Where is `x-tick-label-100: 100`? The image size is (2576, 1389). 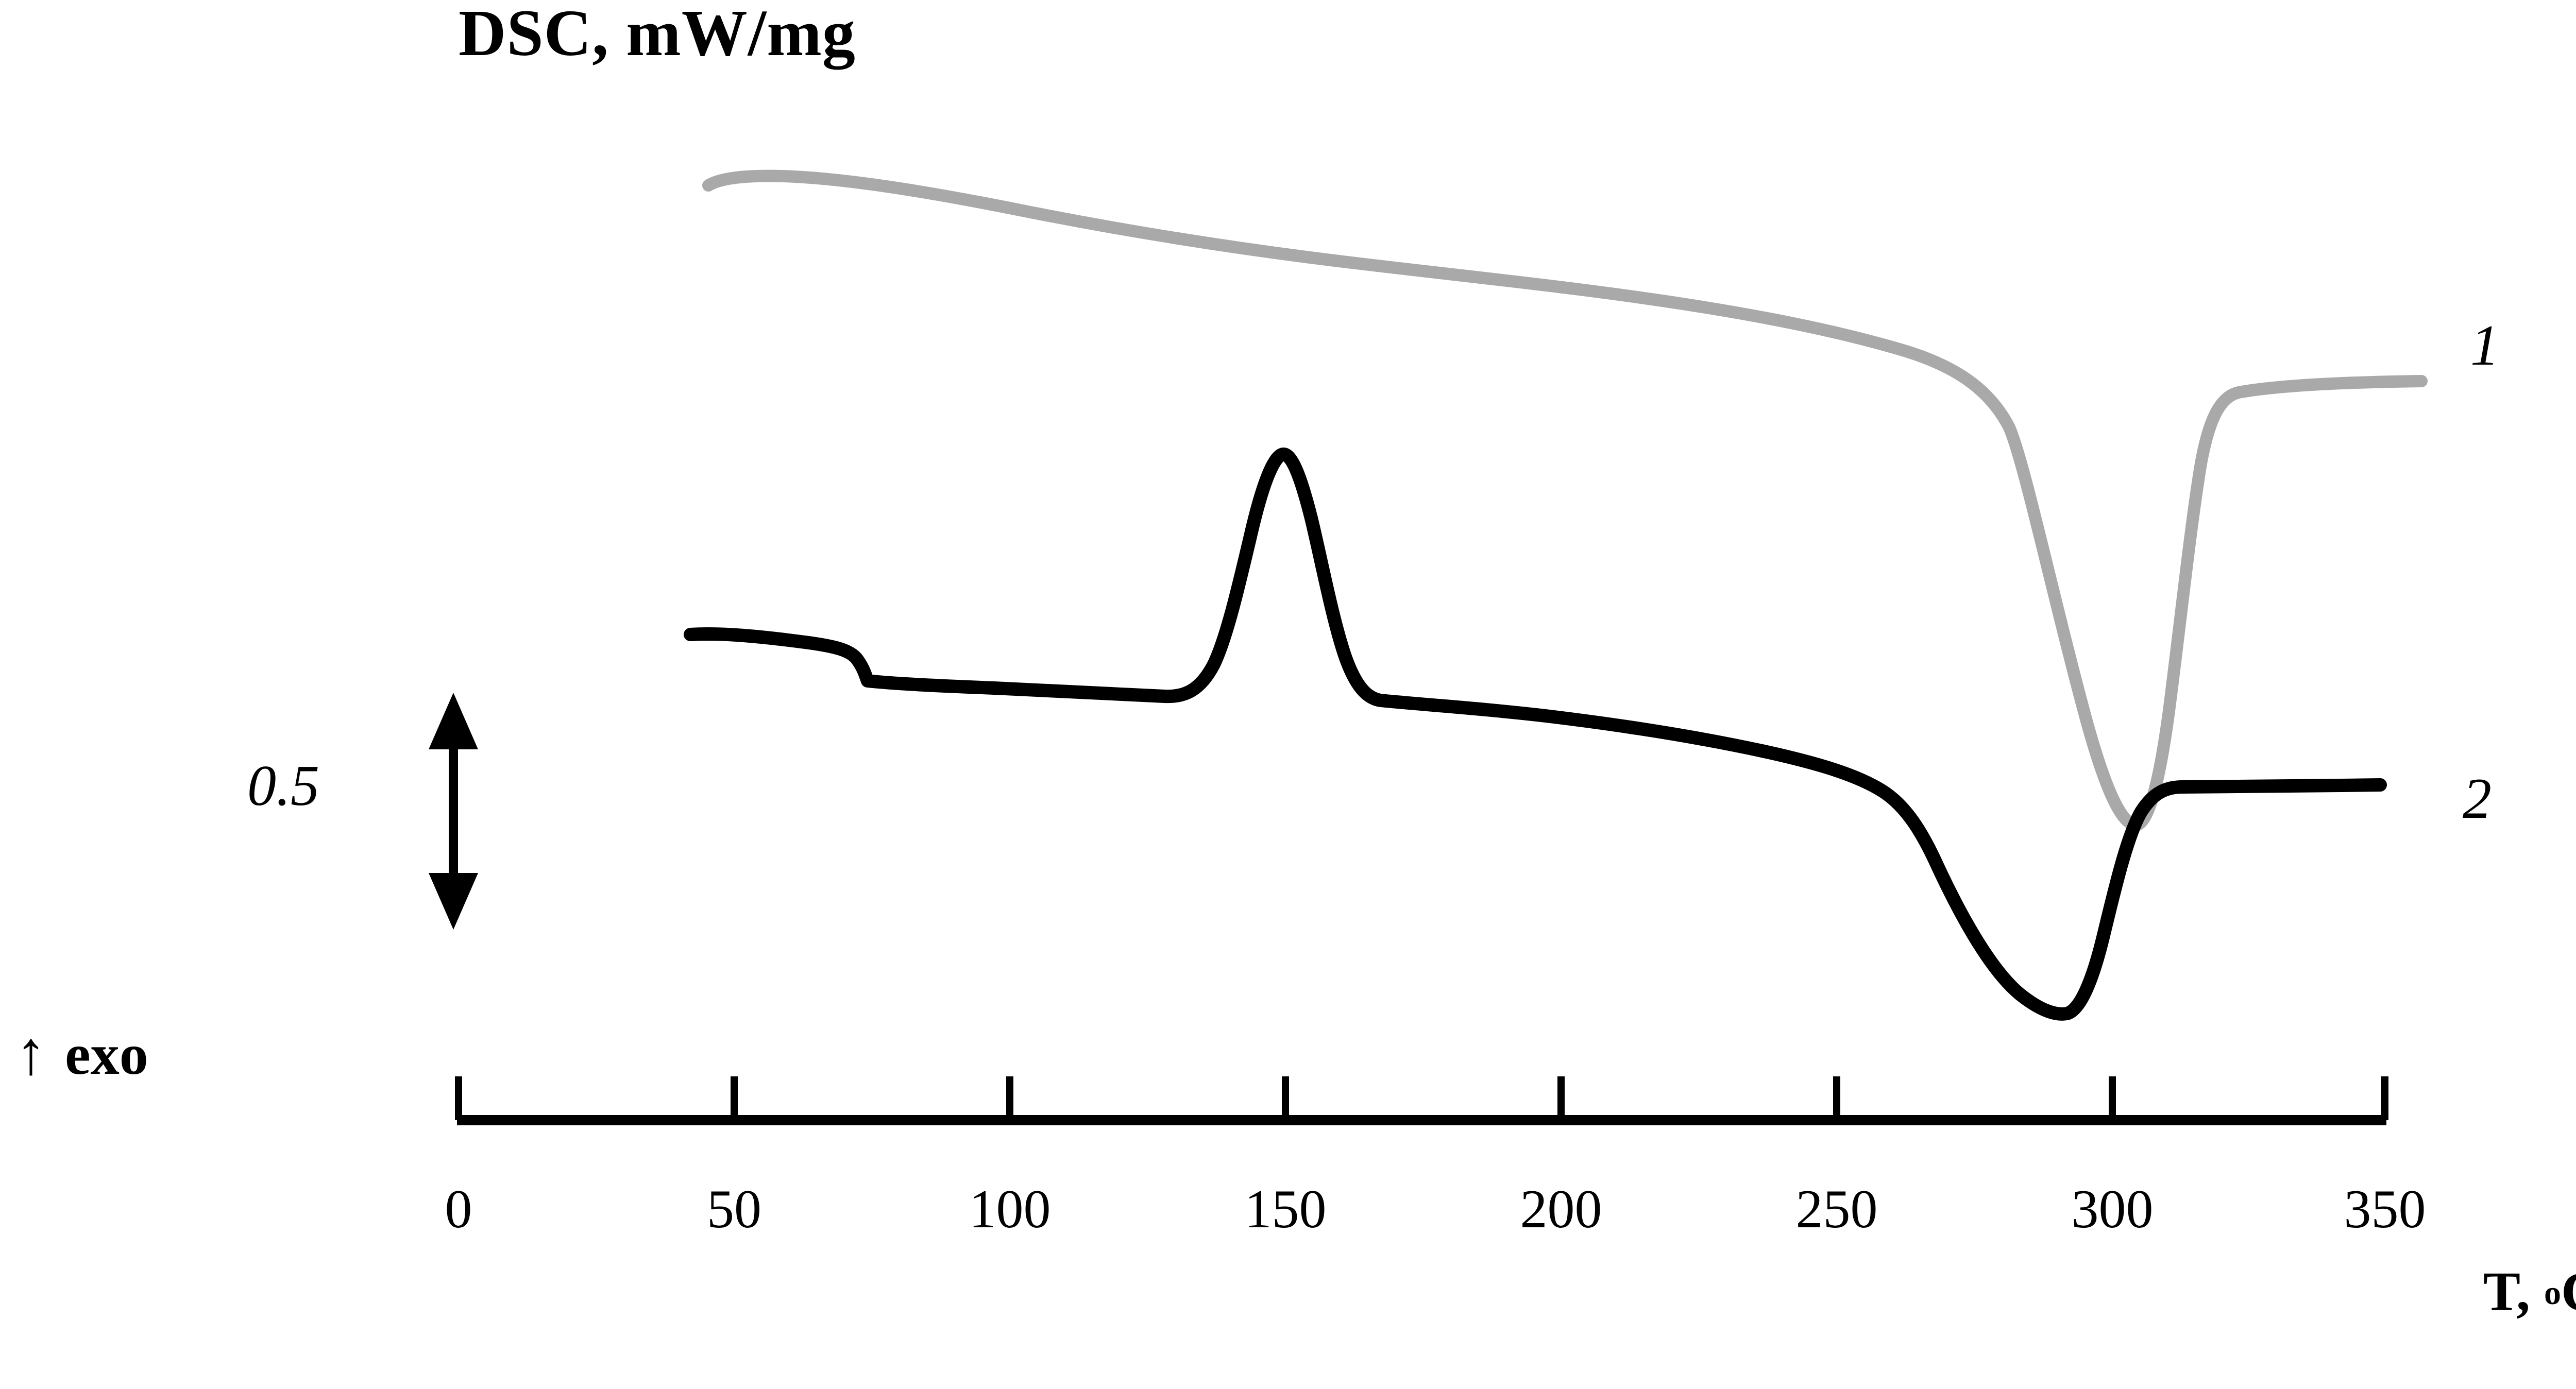 x-tick-label-100: 100 is located at coordinates (1010, 1209).